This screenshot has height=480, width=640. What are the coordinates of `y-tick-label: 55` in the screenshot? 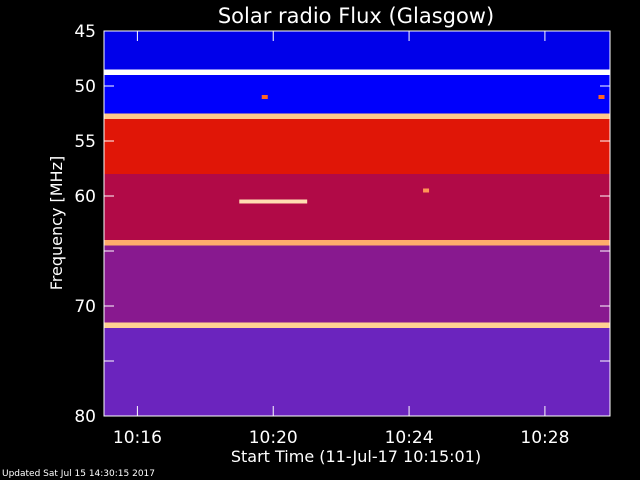 It's located at (85, 142).